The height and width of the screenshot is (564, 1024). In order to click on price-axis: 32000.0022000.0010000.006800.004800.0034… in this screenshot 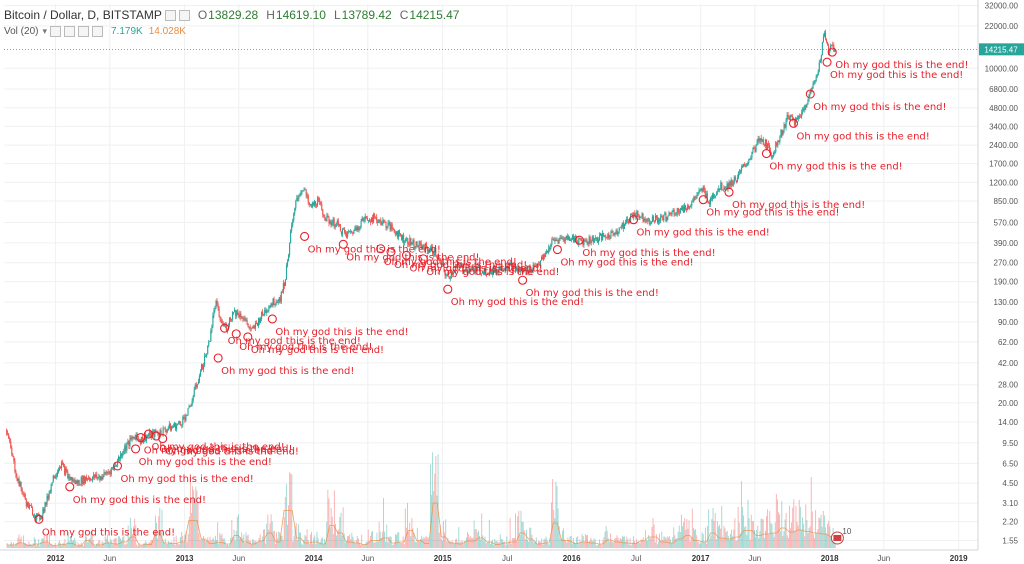, I will do `click(1000, 275)`.